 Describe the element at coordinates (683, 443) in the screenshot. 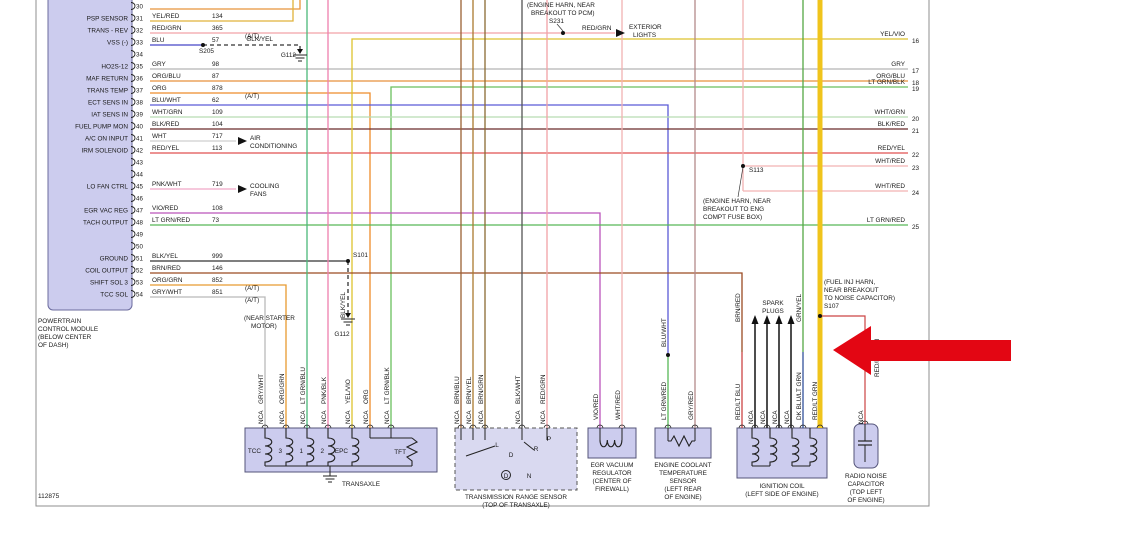

I see `ect-box` at that location.